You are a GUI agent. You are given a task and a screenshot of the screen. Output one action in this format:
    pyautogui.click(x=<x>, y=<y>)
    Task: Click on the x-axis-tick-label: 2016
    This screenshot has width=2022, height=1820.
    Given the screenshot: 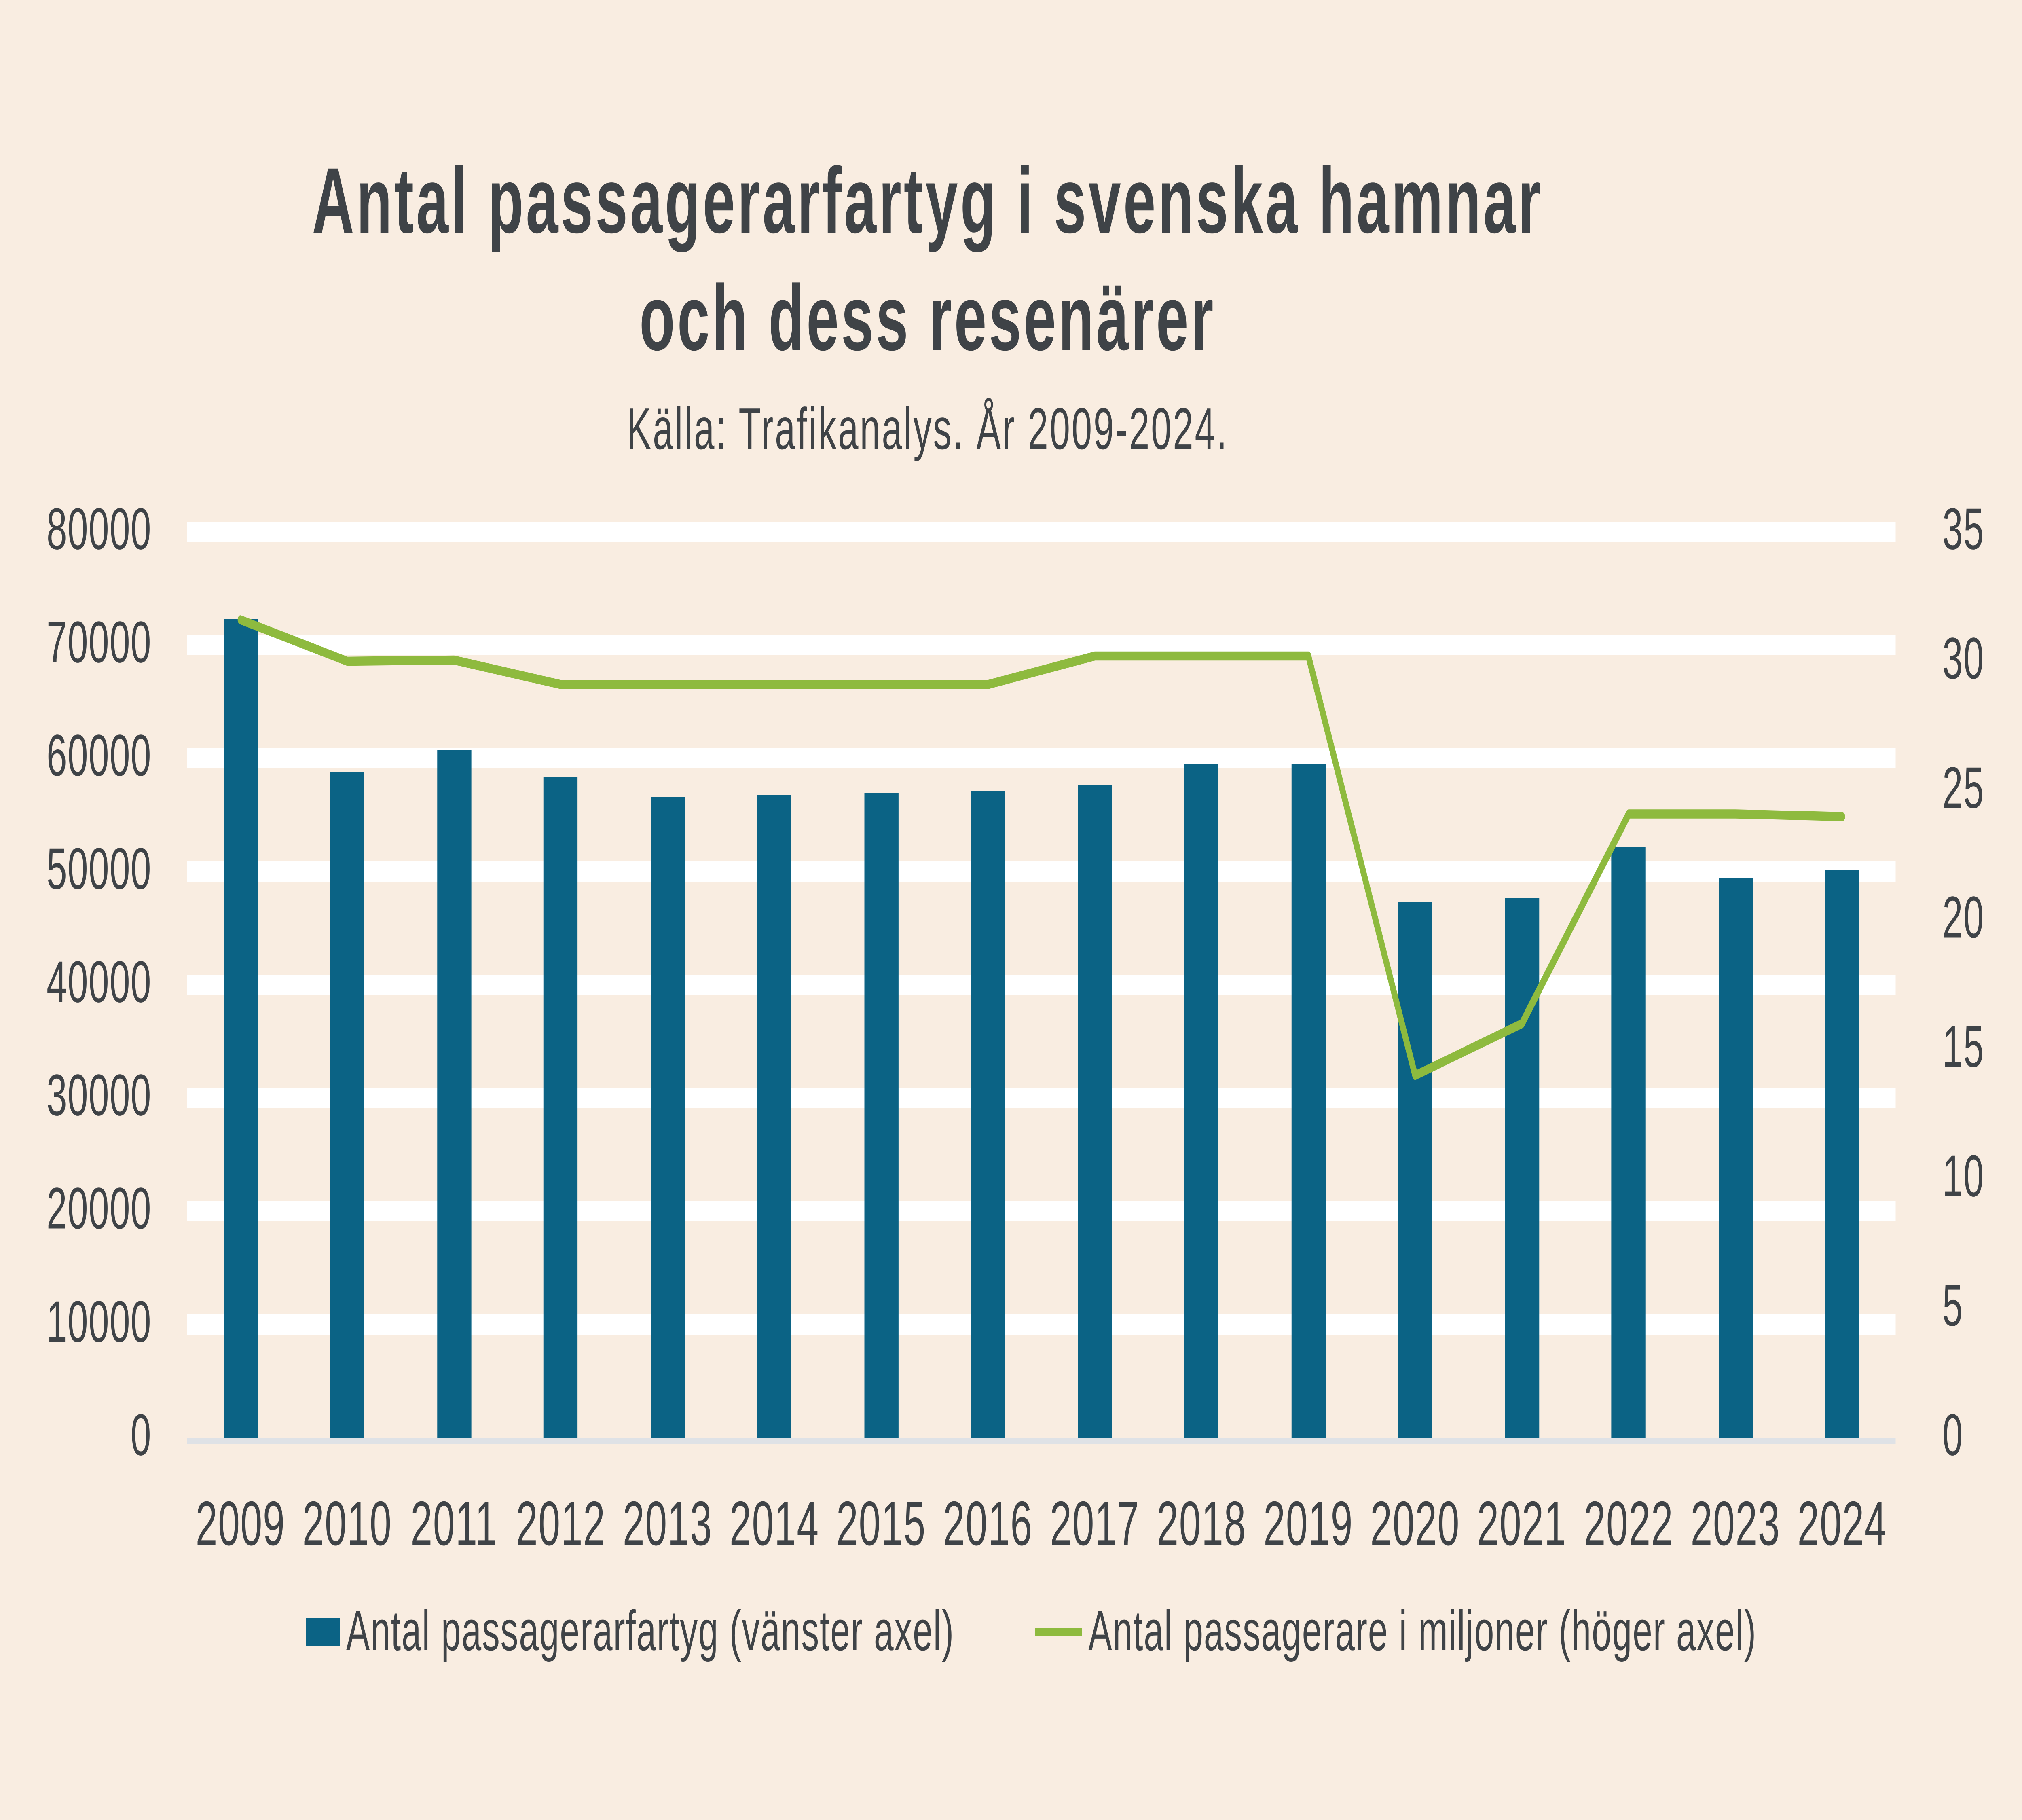 What is the action you would take?
    pyautogui.click(x=988, y=1523)
    